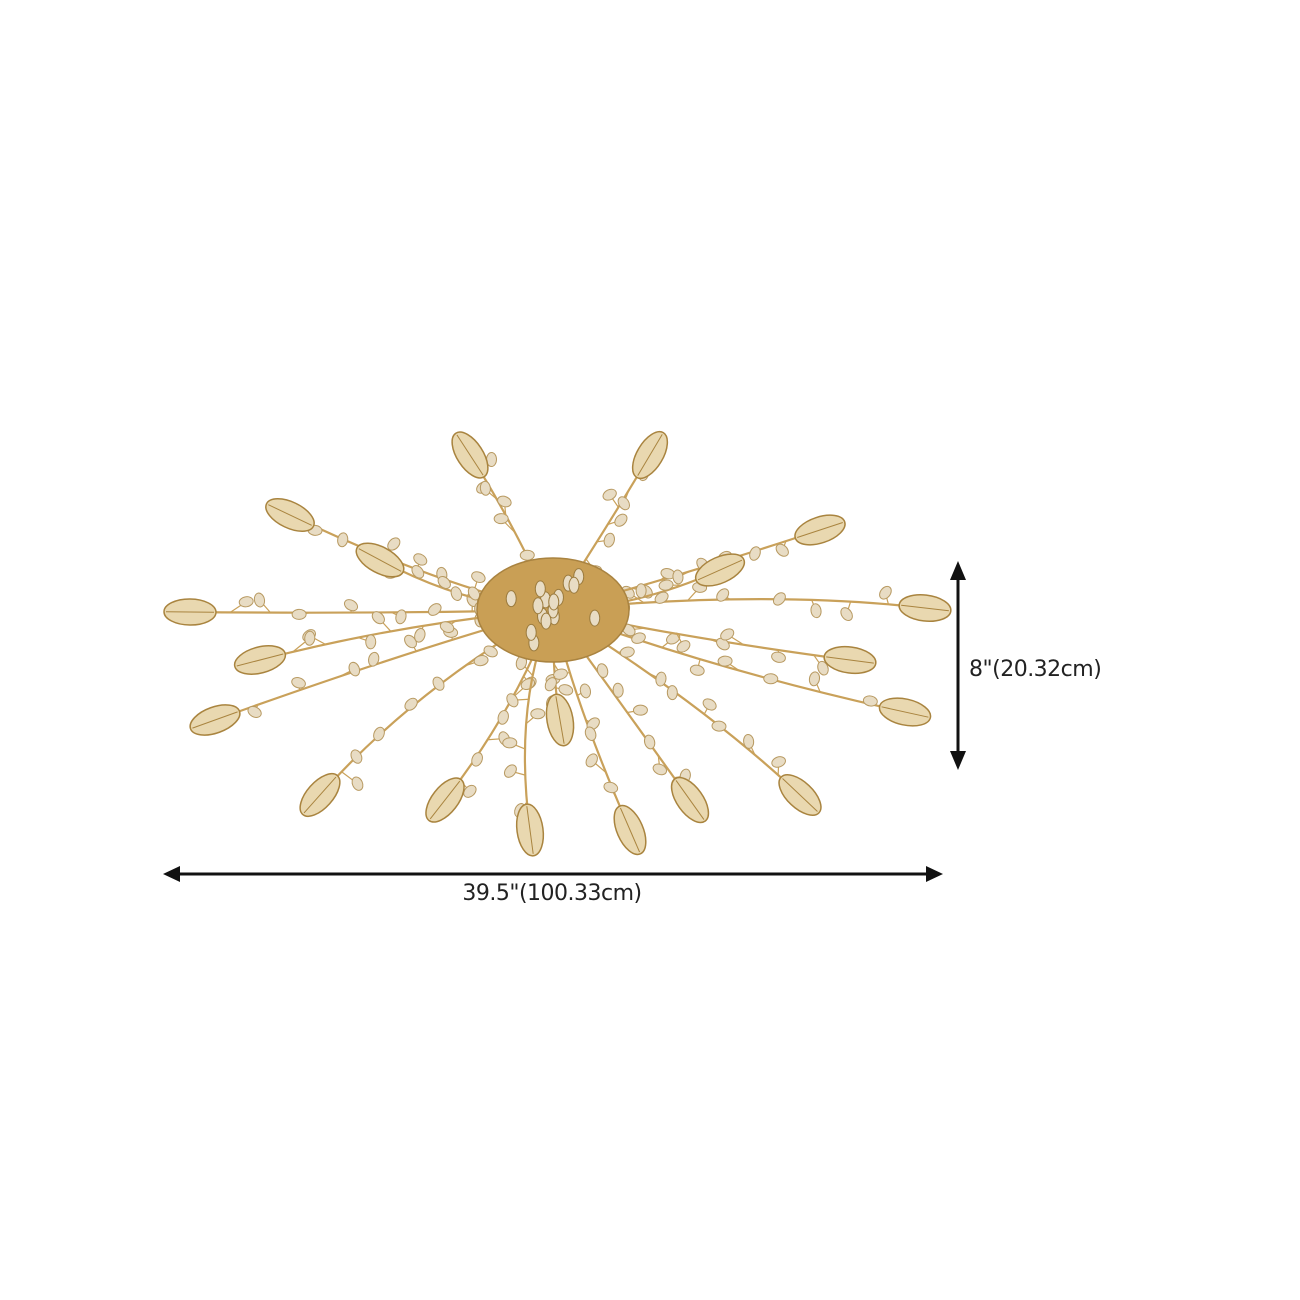 This screenshot has width=1300, height=1300. Describe the element at coordinates (958, 665) in the screenshot. I see `height-arrow` at that location.